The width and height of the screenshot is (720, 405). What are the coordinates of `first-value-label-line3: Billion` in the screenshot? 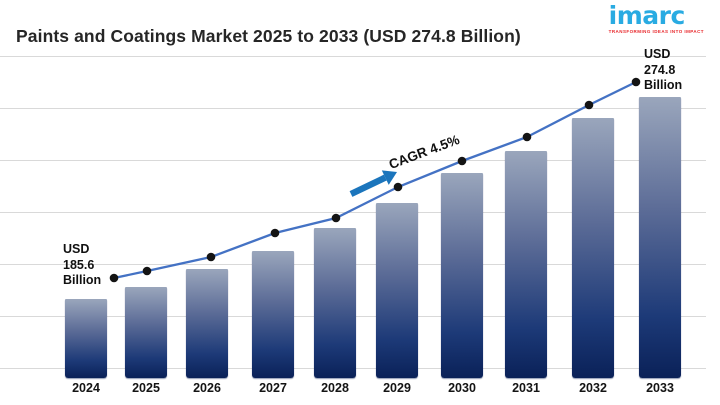 It's located at (82, 280).